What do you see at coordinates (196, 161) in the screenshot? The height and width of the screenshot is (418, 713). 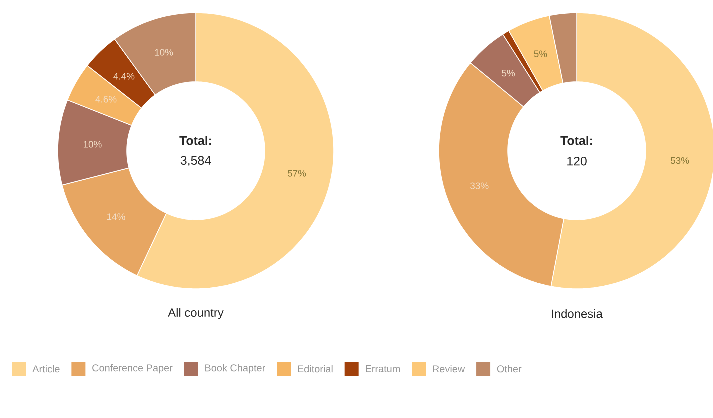 I see `text: 3,584` at bounding box center [196, 161].